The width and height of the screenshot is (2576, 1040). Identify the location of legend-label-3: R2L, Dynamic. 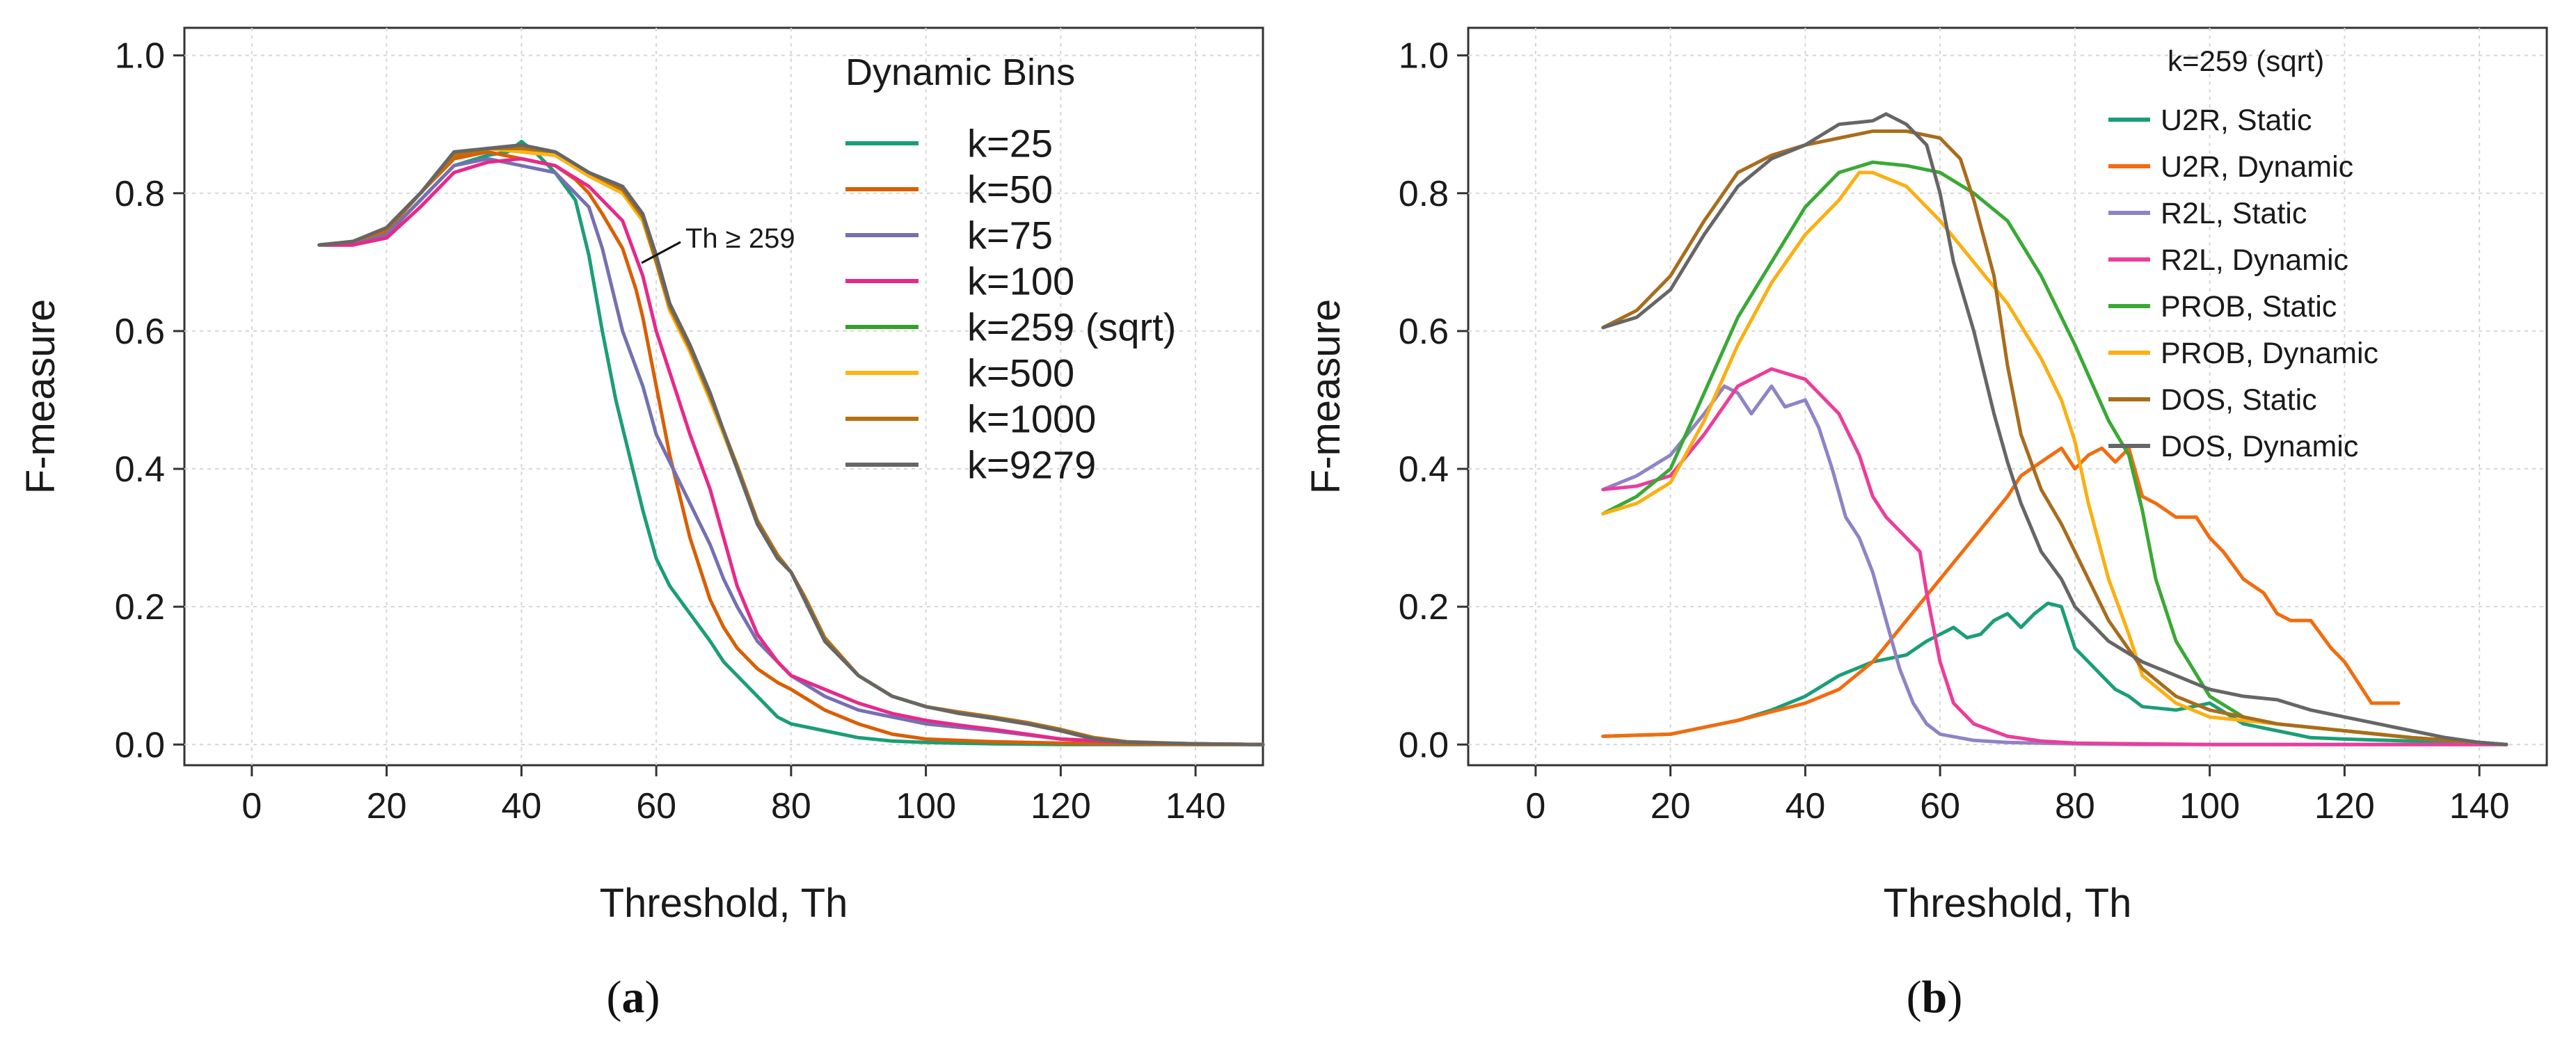
(2254, 260).